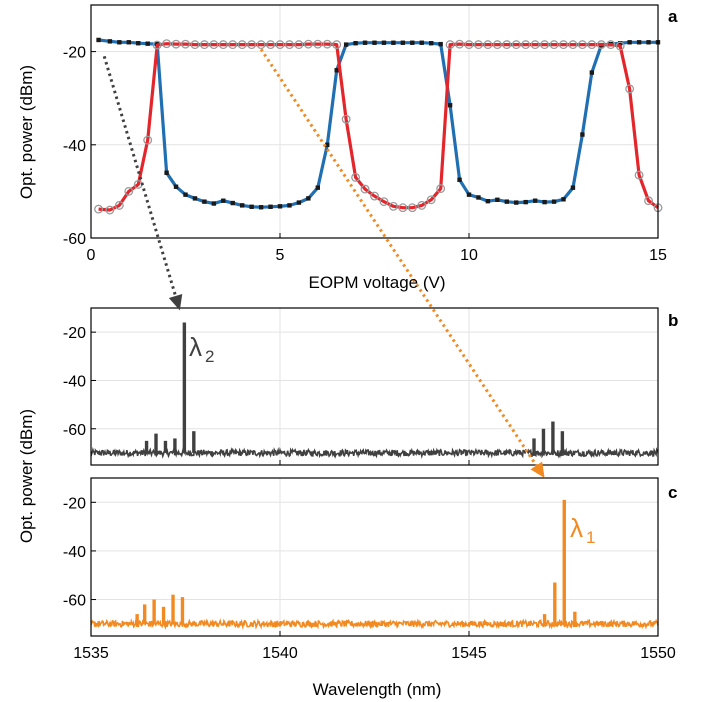 The image size is (712, 702). What do you see at coordinates (74, 601) in the screenshot?
I see `y-tick-label: -60` at bounding box center [74, 601].